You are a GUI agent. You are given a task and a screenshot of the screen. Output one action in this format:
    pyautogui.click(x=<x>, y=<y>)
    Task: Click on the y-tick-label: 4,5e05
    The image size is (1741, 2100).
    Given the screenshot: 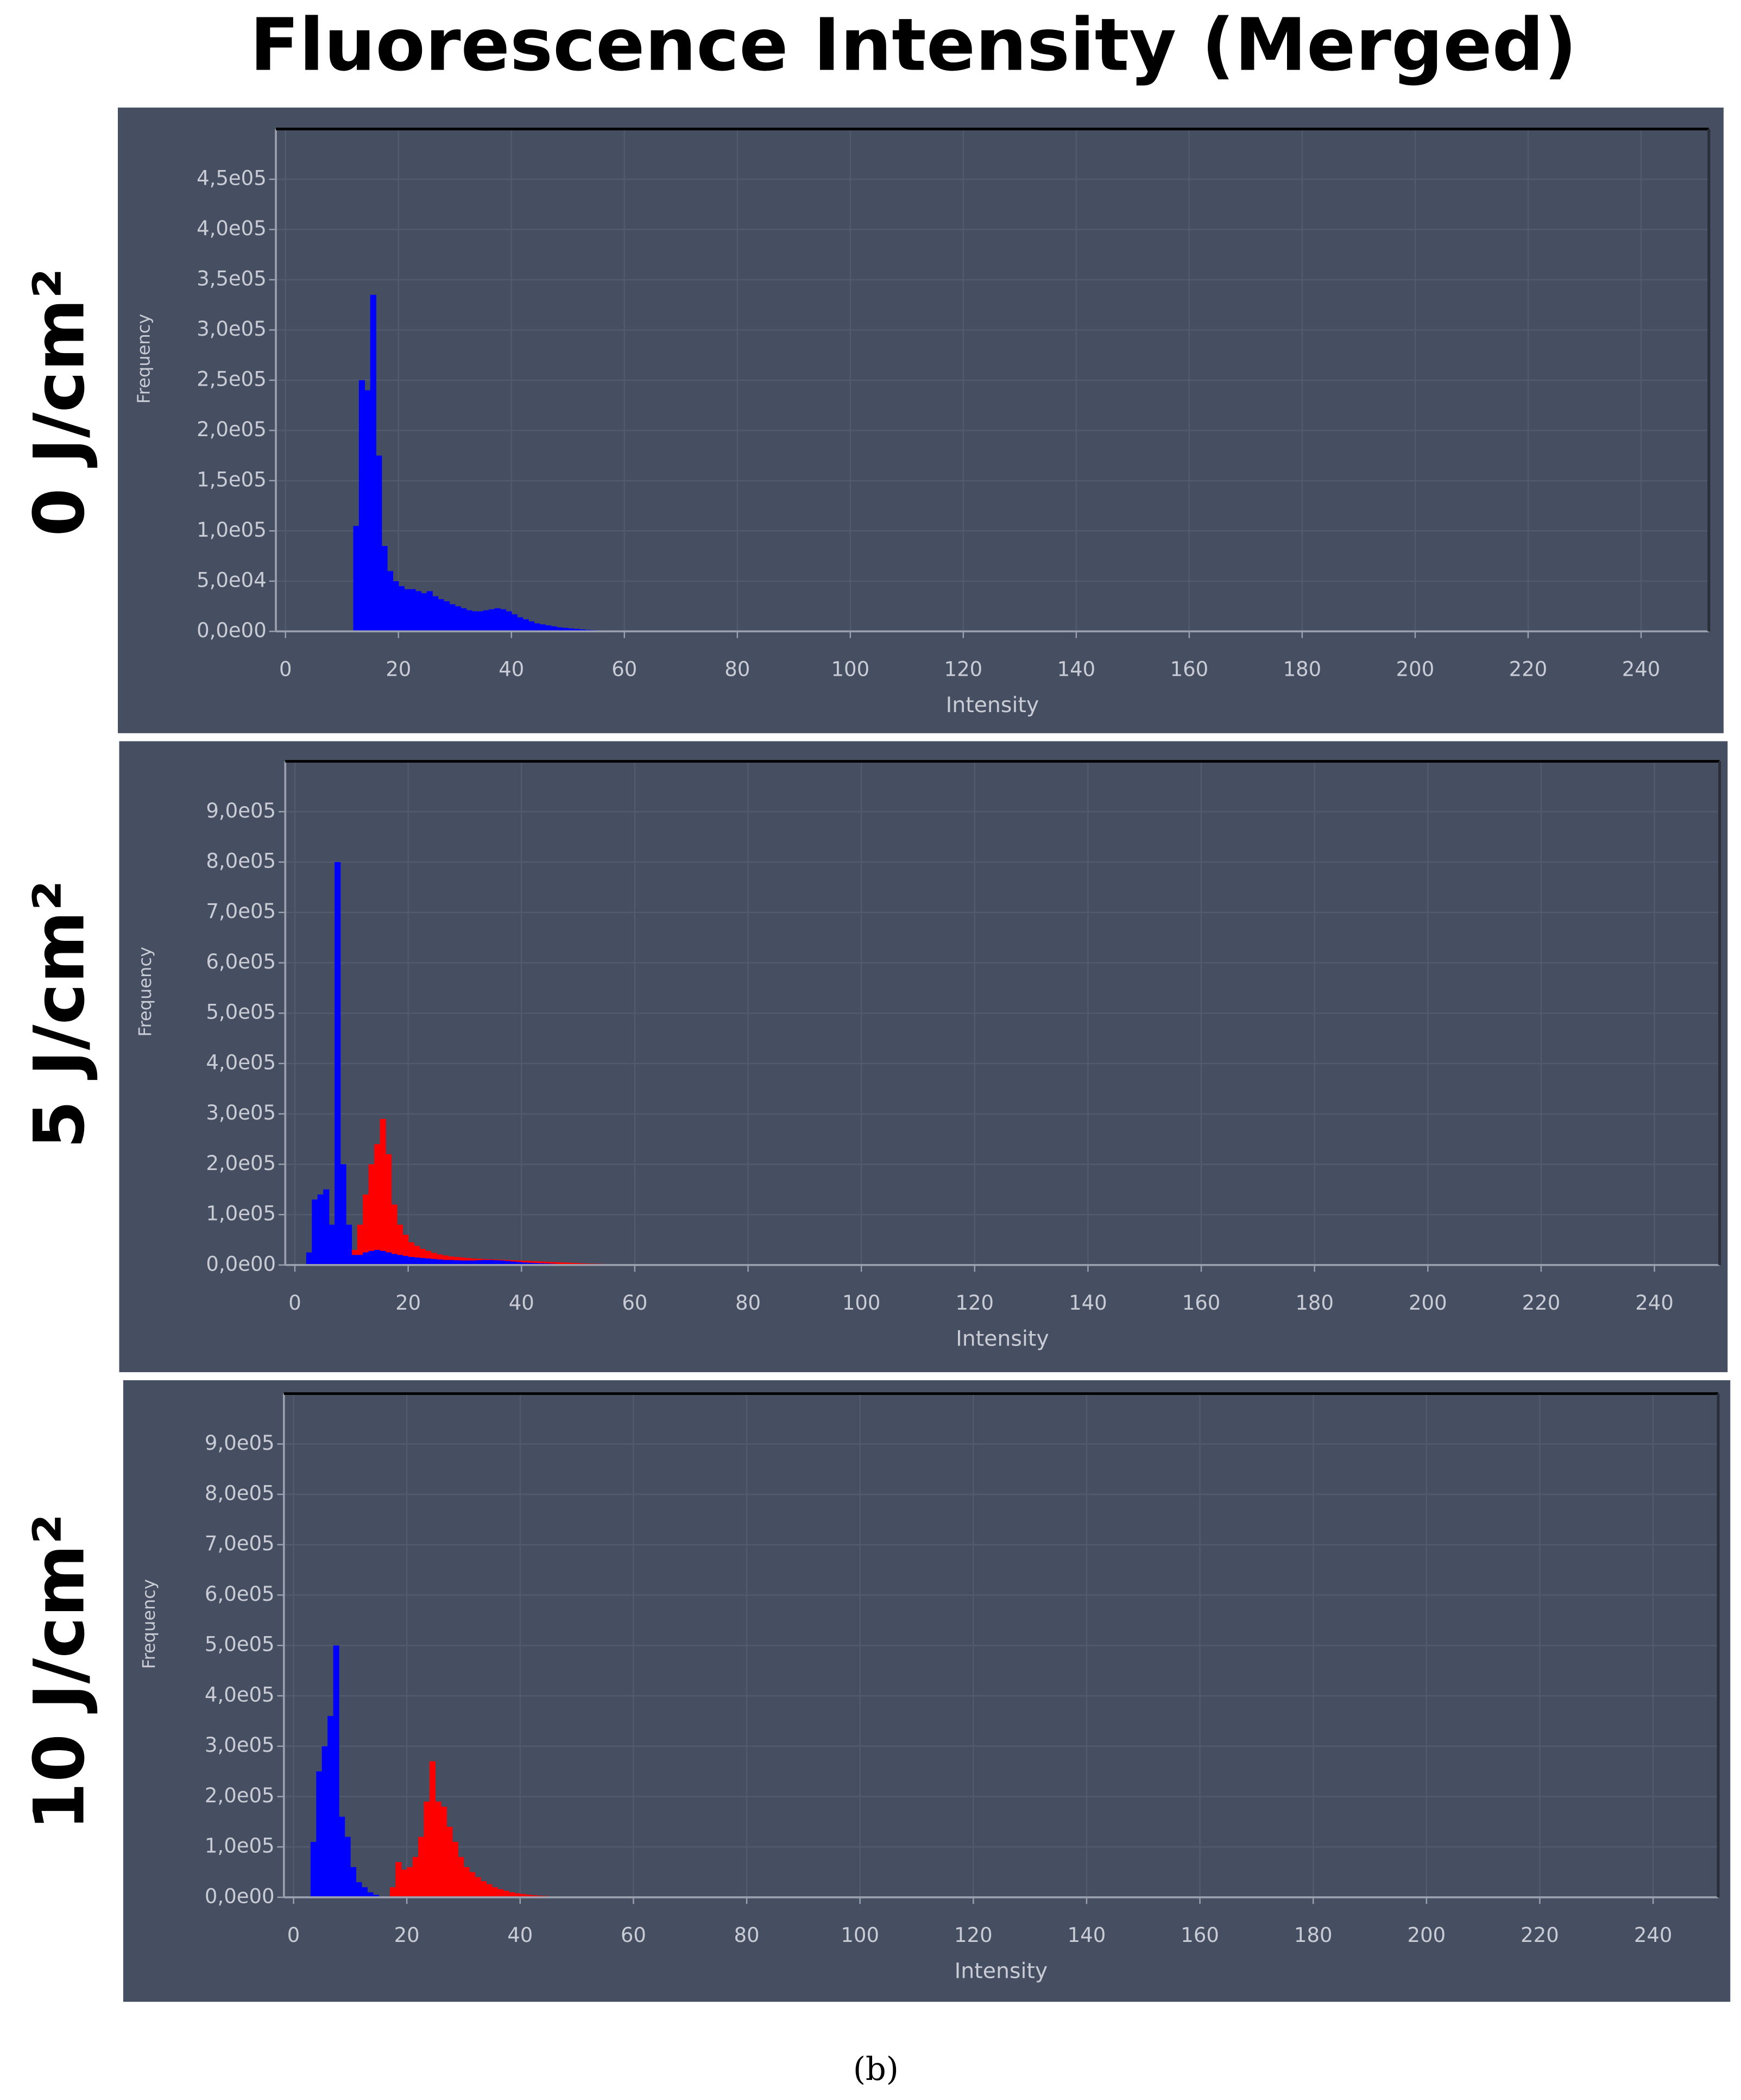 What is the action you would take?
    pyautogui.click(x=232, y=179)
    